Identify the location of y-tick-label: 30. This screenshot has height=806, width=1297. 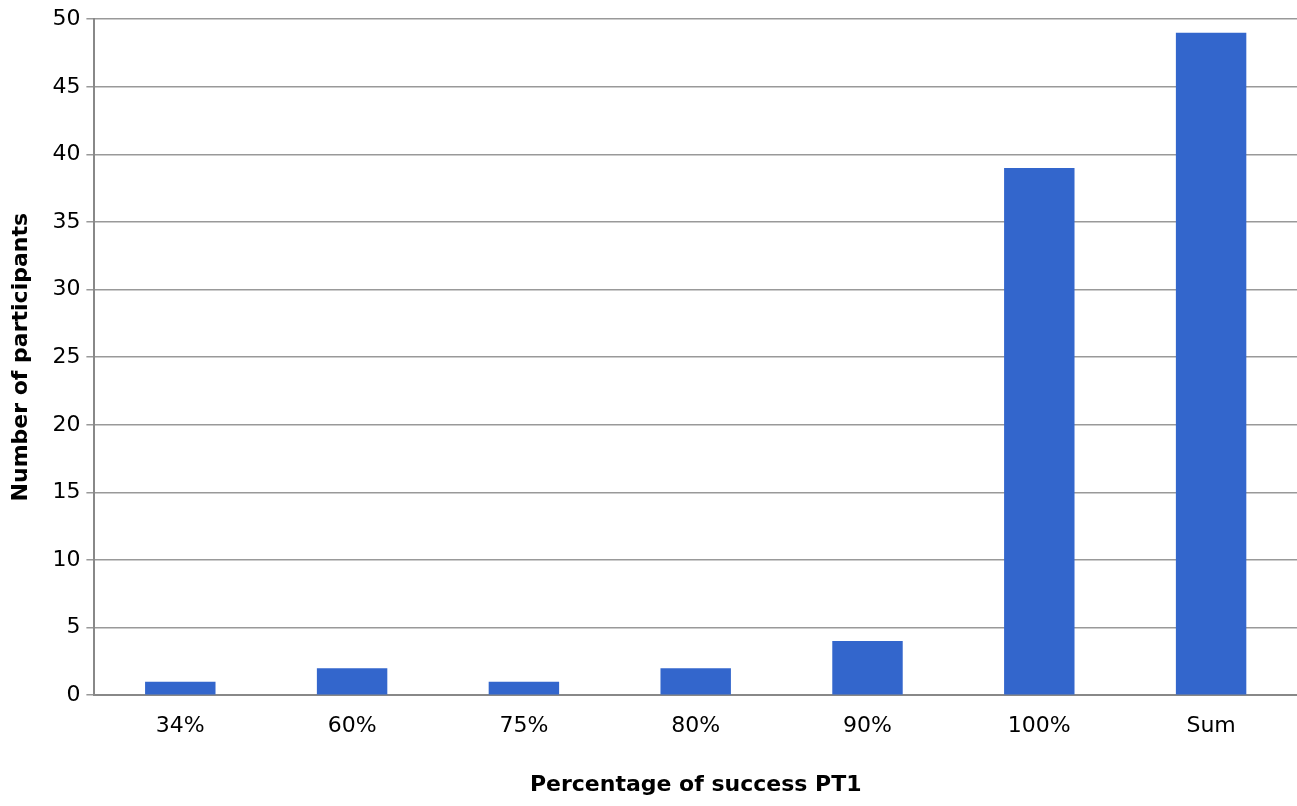
(66, 288).